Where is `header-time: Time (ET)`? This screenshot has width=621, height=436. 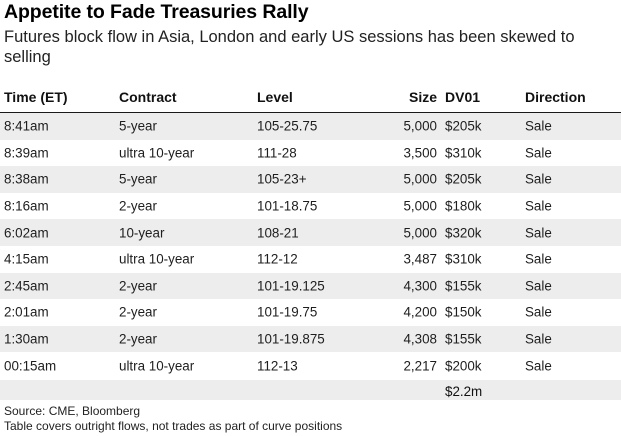 header-time: Time (ET) is located at coordinates (36, 97).